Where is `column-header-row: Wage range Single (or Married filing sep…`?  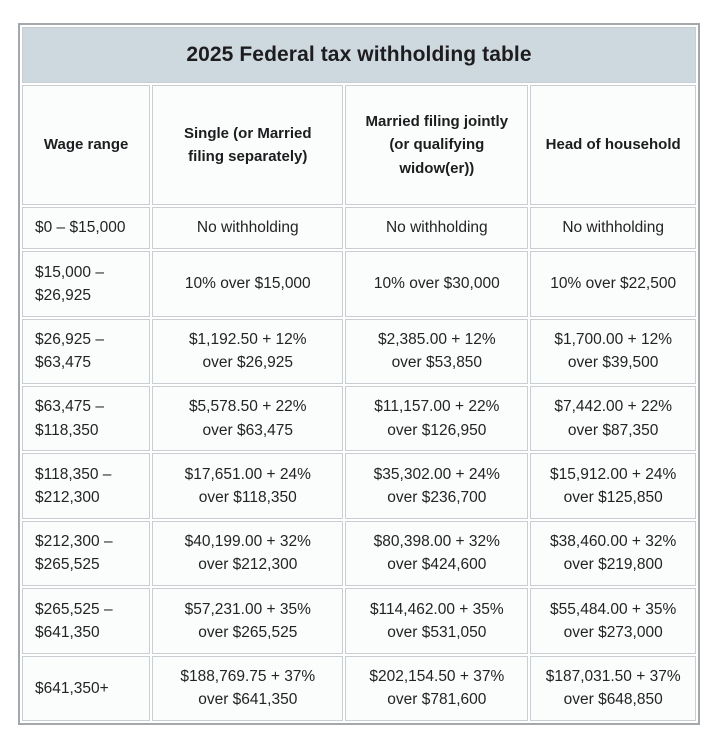
column-header-row: Wage range Single (or Married filing sep… is located at coordinates (359, 145).